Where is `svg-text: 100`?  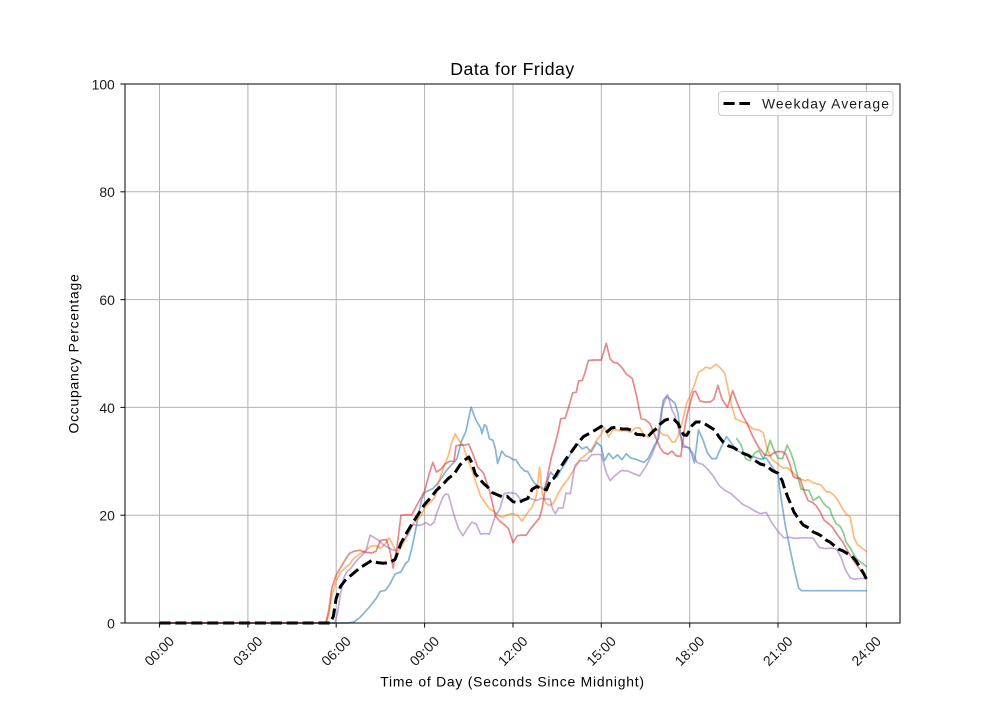
svg-text: 100 is located at coordinates (103, 84).